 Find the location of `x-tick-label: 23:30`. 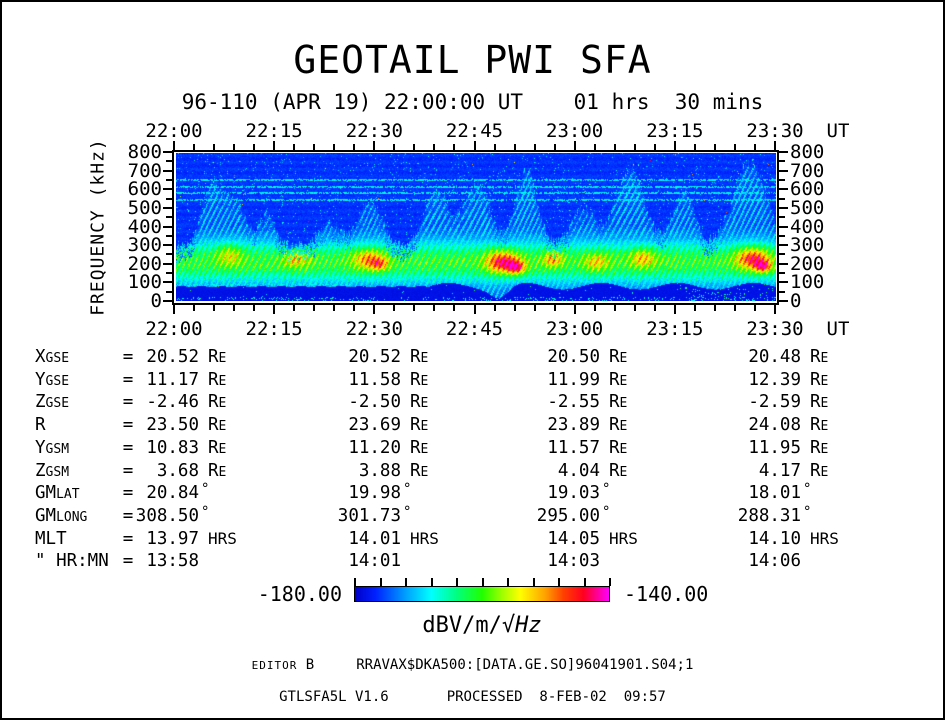

x-tick-label: 23:30 is located at coordinates (775, 329).